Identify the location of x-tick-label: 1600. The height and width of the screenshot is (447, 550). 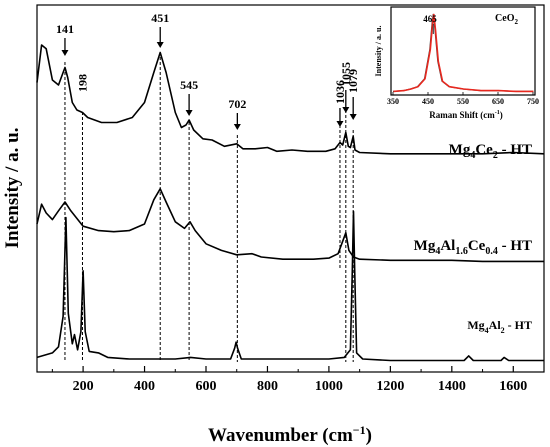
(513, 386).